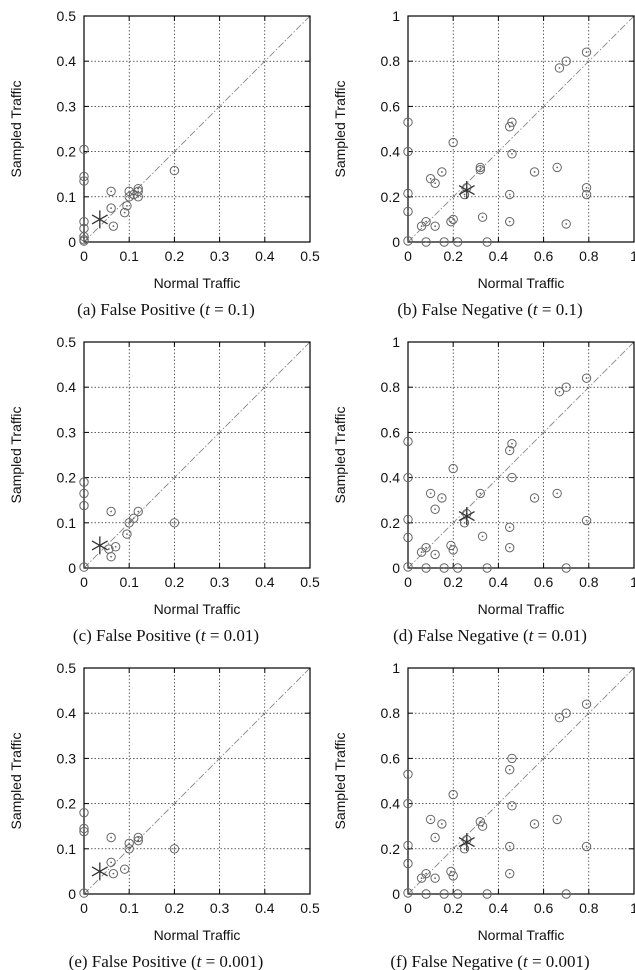  Describe the element at coordinates (544, 256) in the screenshot. I see `x-tick-label: 0.6` at that location.